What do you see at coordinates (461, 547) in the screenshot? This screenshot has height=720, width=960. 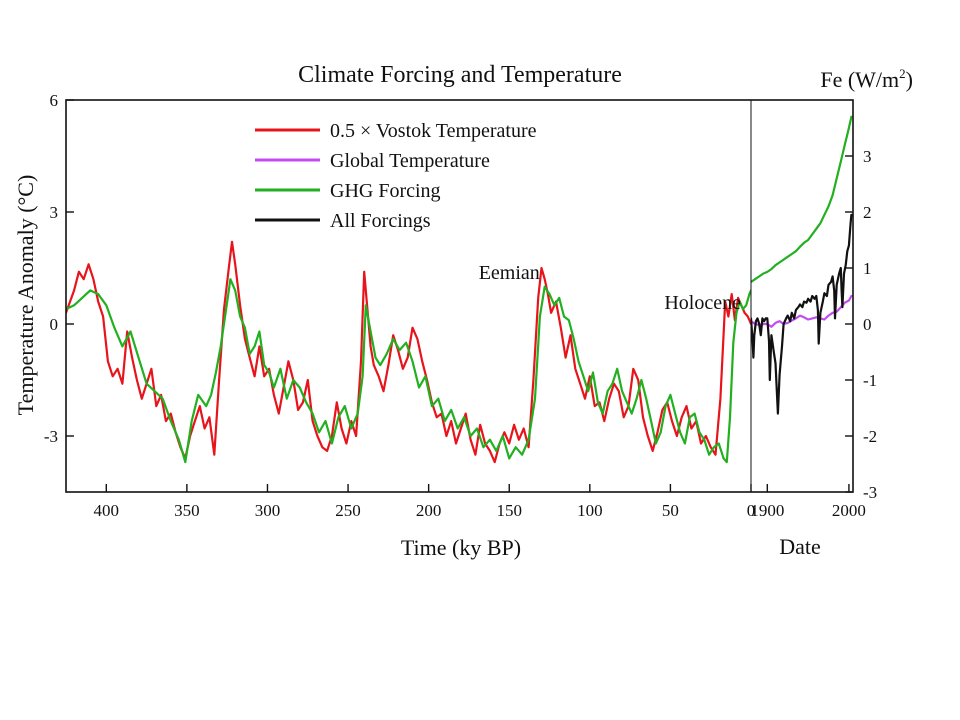 I see `x-axis-title: Time (ky BP)` at bounding box center [461, 547].